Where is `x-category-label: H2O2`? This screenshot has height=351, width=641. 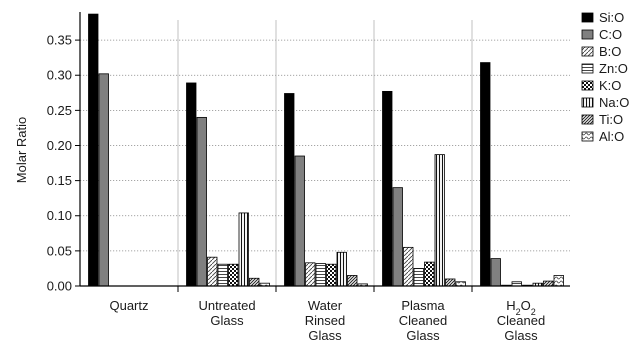
x-category-label: H2O2 is located at coordinates (521, 307).